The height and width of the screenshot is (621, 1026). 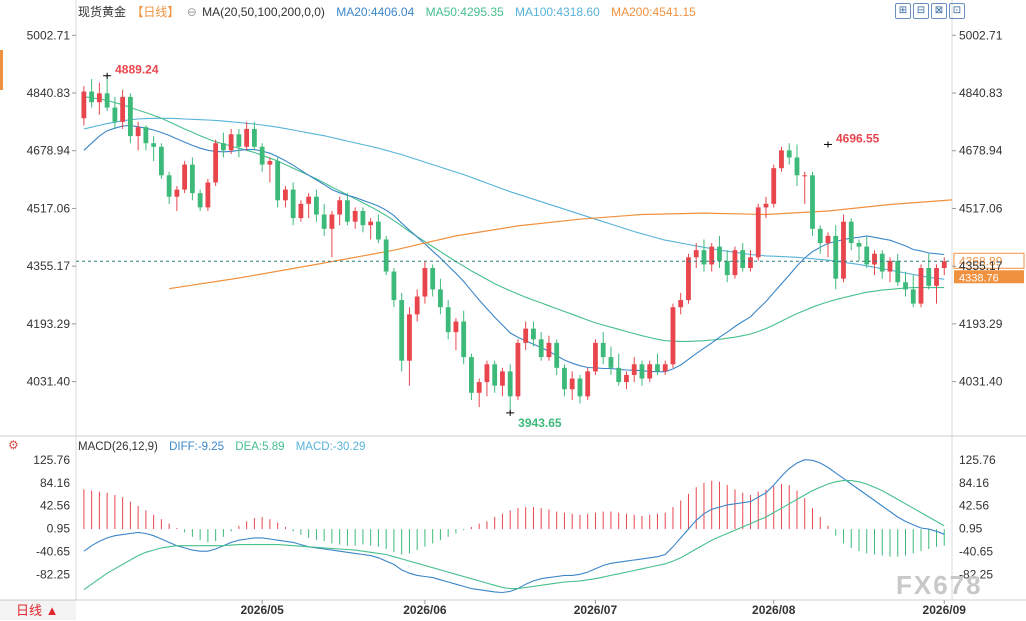 What do you see at coordinates (858, 138) in the screenshot?
I see `high-annotation: 4696.55` at bounding box center [858, 138].